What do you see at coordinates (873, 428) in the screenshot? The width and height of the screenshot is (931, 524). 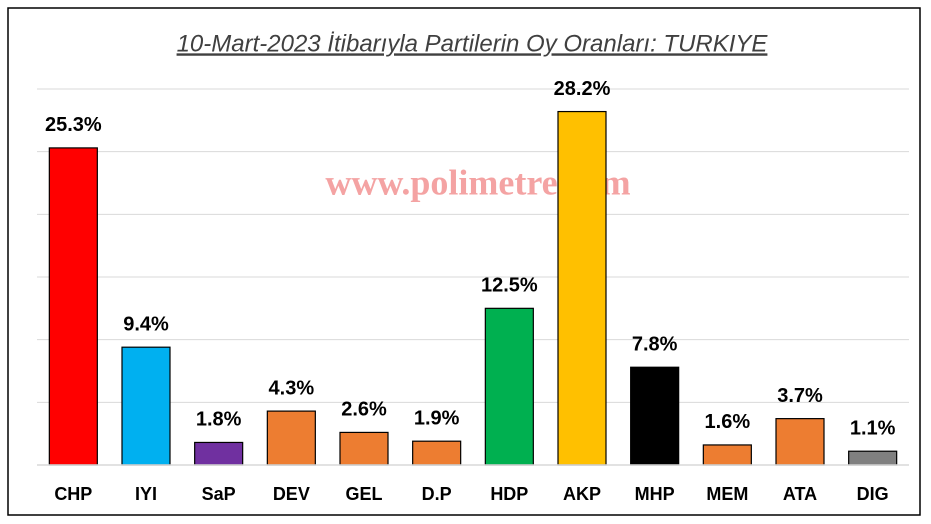 I see `value-label: 1.1%` at bounding box center [873, 428].